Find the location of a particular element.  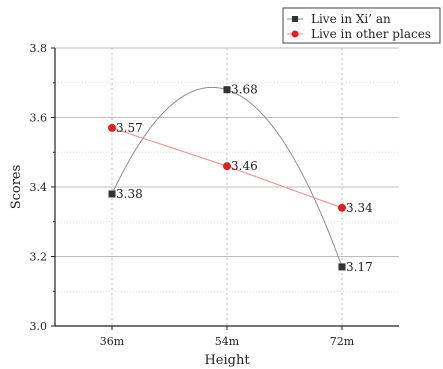

legend-label-0: Live in Xi’ an is located at coordinates (351, 19).